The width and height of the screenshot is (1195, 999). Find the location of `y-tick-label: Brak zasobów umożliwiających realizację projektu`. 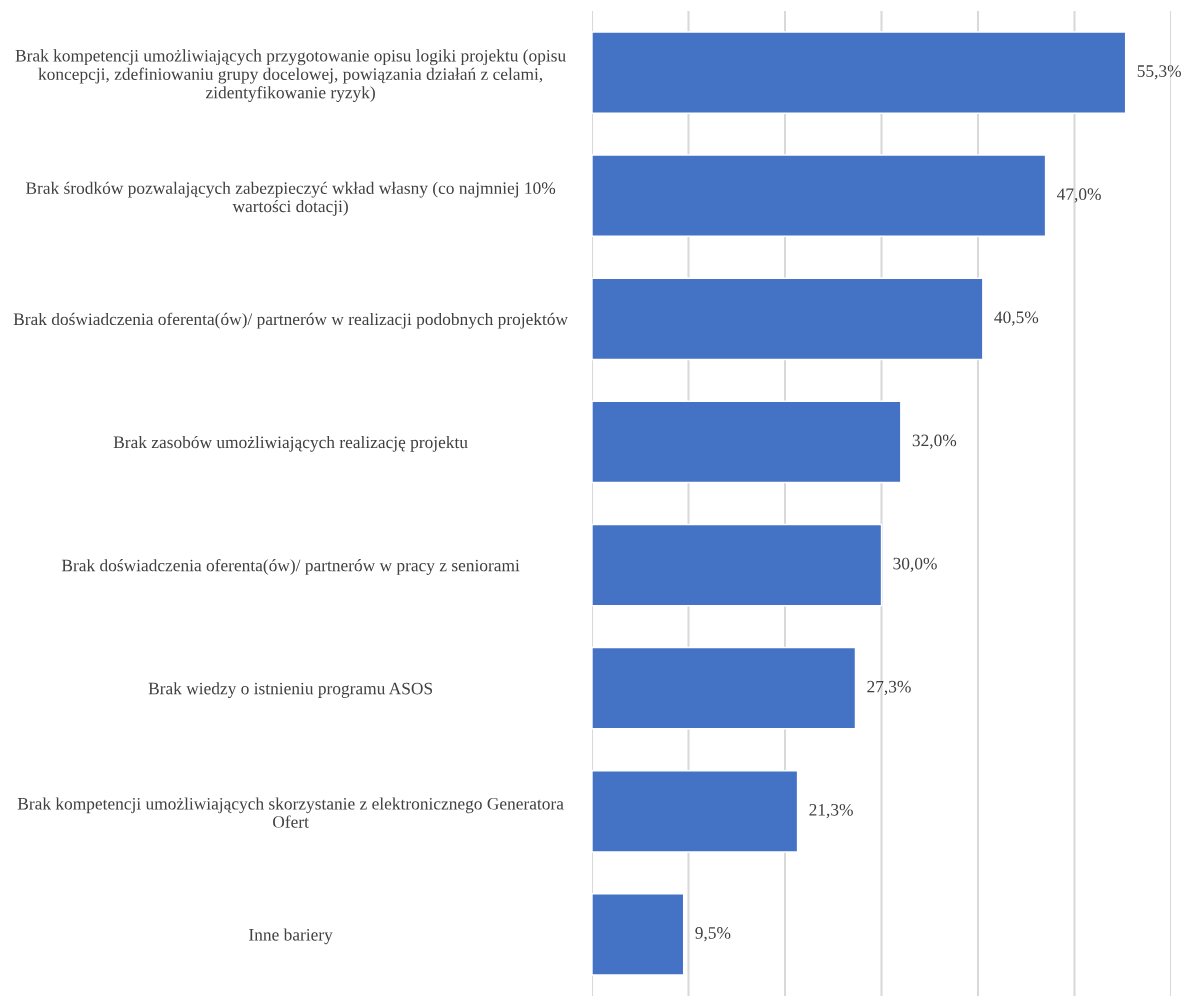

y-tick-label: Brak zasobów umożliwiających realizację projektu is located at coordinates (290, 443).